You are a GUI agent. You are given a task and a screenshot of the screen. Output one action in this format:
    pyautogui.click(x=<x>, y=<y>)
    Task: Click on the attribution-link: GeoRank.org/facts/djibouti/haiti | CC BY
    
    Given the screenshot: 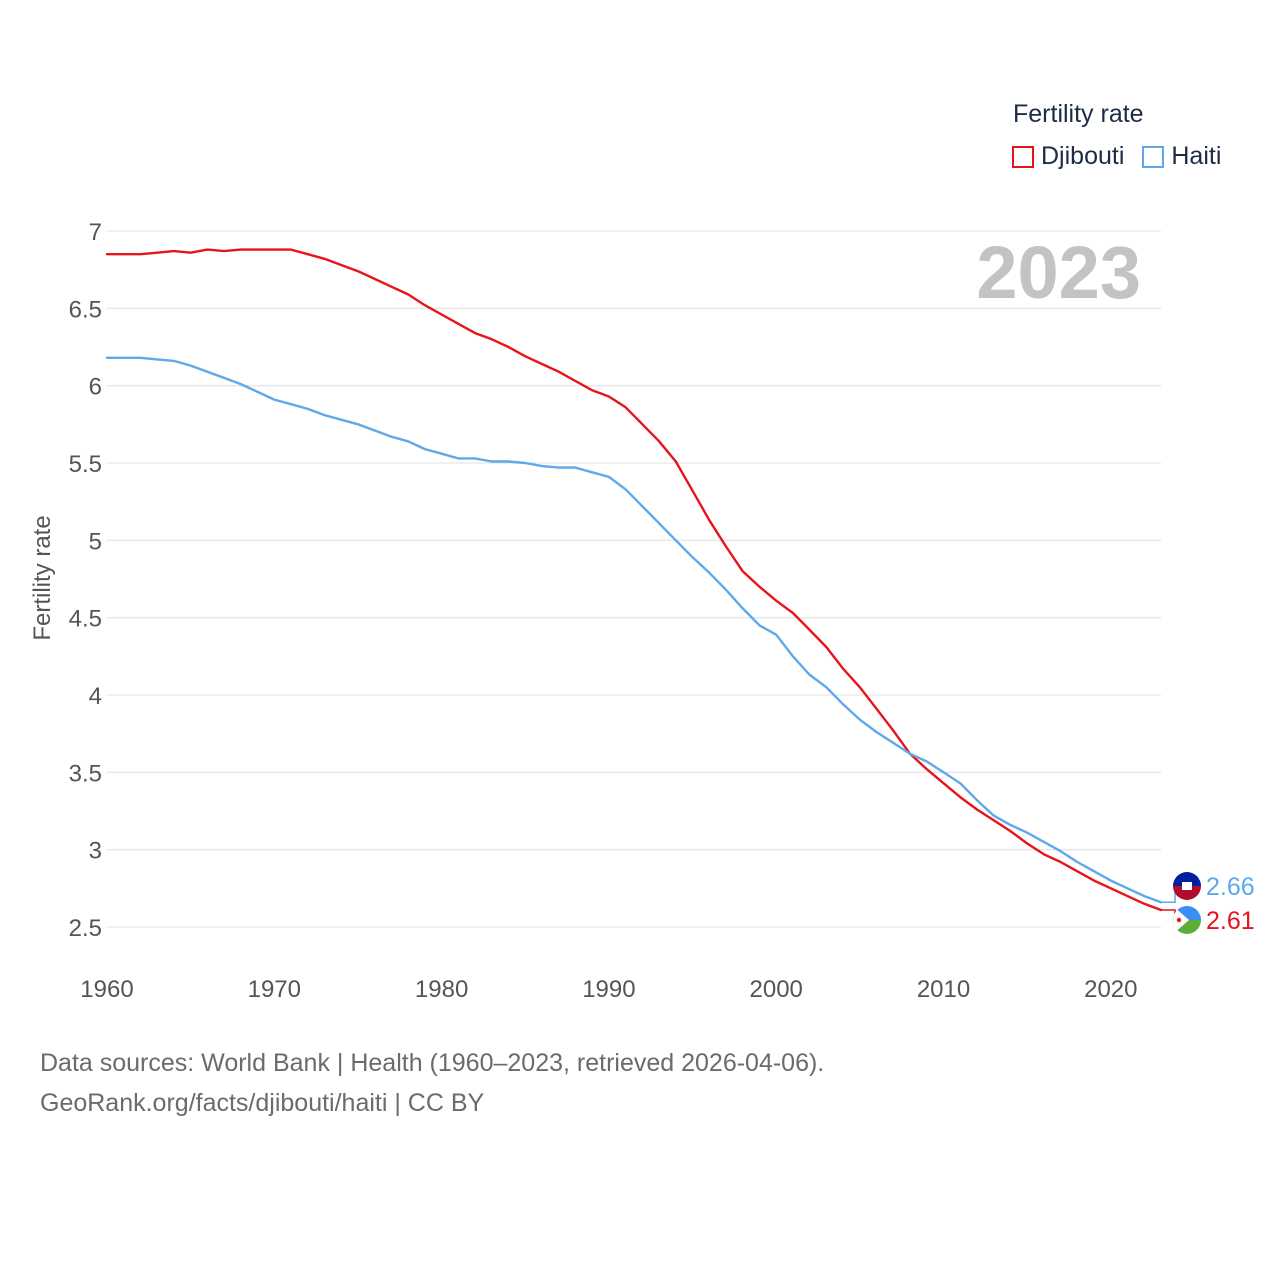 What is the action you would take?
    pyautogui.click(x=262, y=1103)
    